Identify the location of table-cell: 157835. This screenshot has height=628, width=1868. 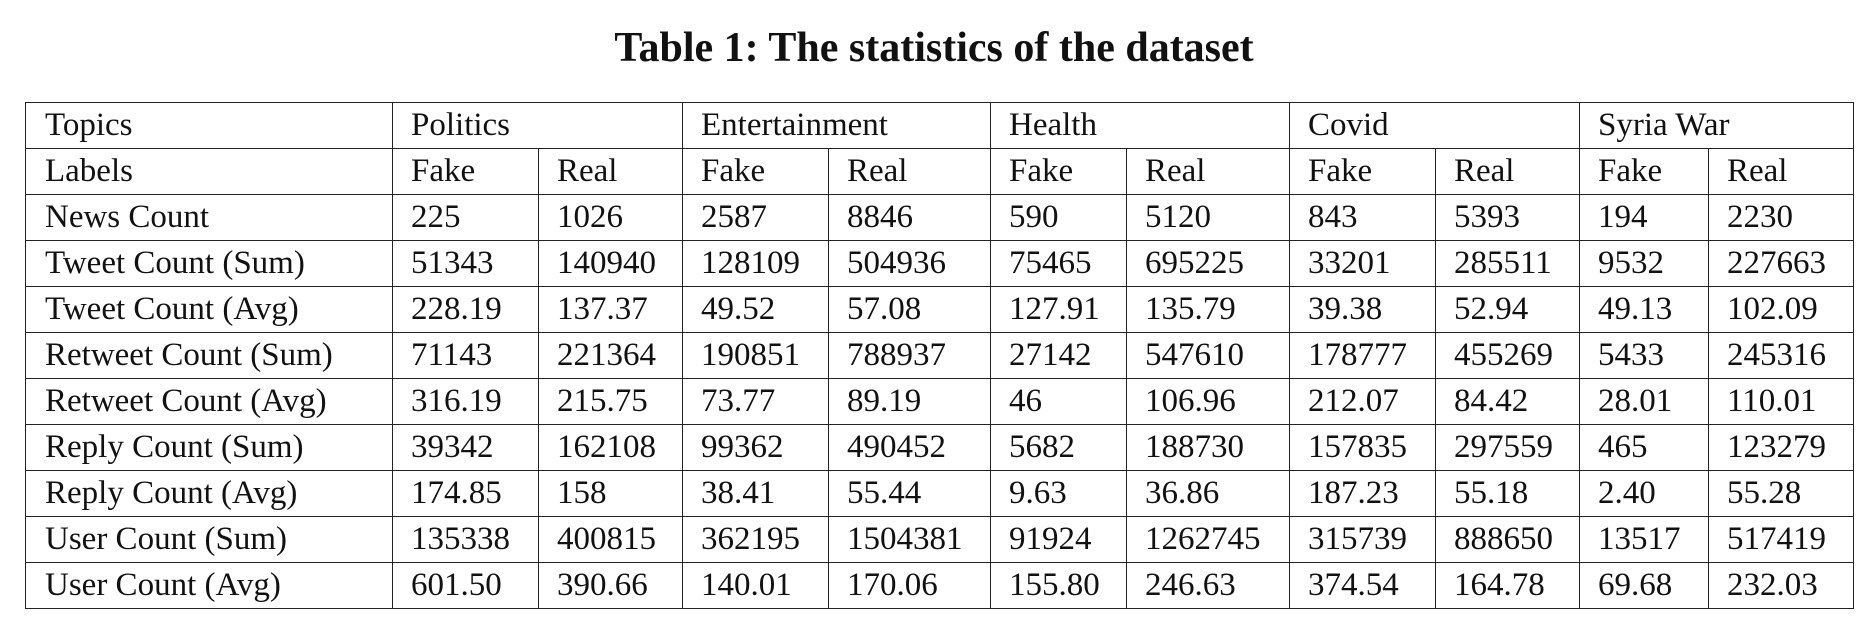
(1362, 447).